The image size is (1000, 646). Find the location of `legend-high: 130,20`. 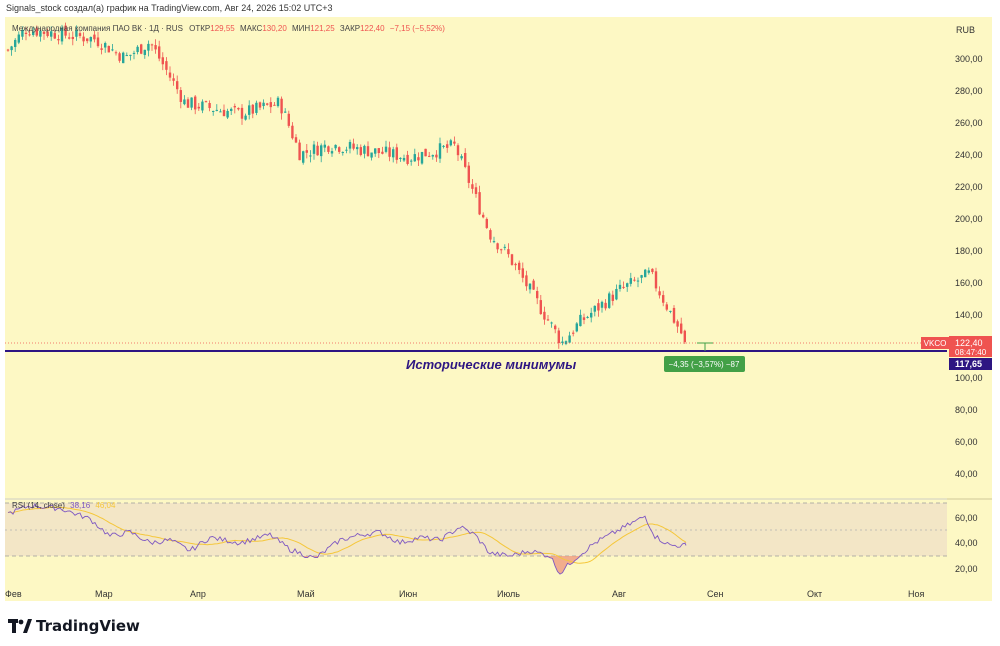

legend-high: 130,20 is located at coordinates (274, 28).